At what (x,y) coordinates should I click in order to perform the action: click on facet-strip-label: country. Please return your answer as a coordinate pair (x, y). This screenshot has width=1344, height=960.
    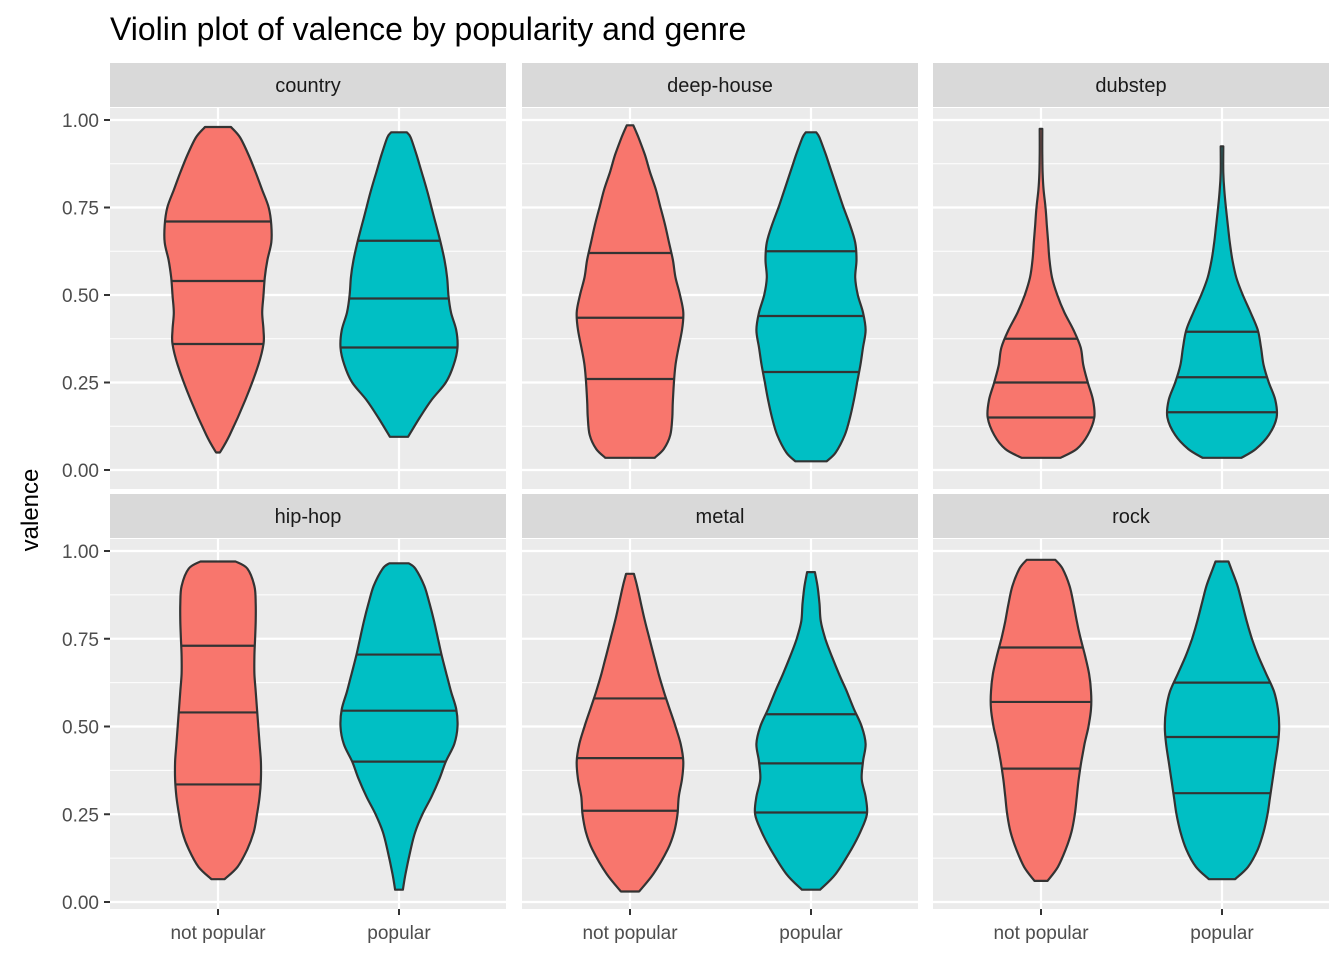
    Looking at the image, I should click on (308, 86).